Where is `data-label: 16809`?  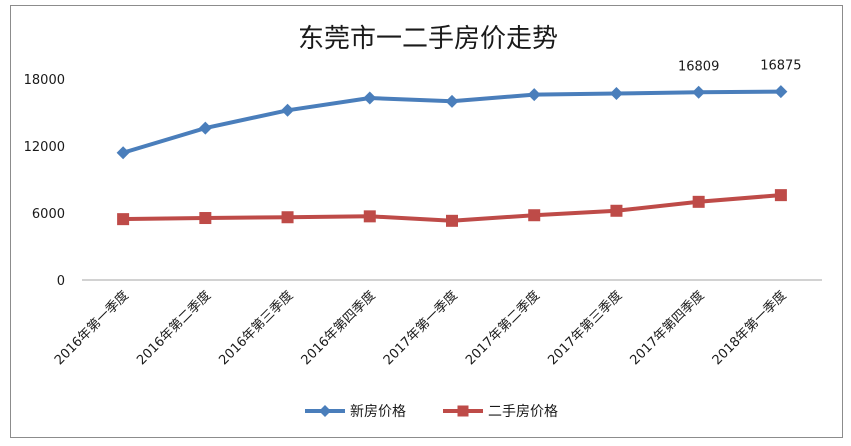
data-label: 16809 is located at coordinates (698, 66).